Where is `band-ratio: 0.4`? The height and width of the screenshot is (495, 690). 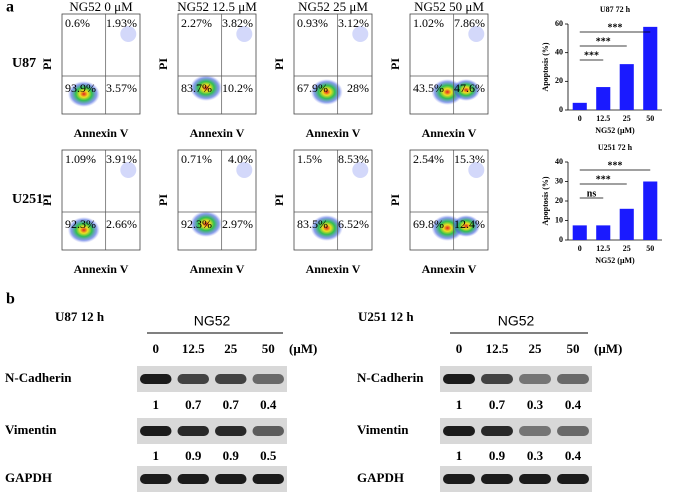 band-ratio: 0.4 is located at coordinates (268, 404).